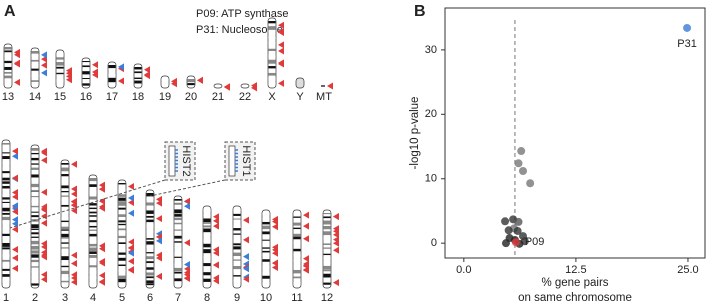  Describe the element at coordinates (10, 11) in the screenshot. I see `panel-label: A` at that location.